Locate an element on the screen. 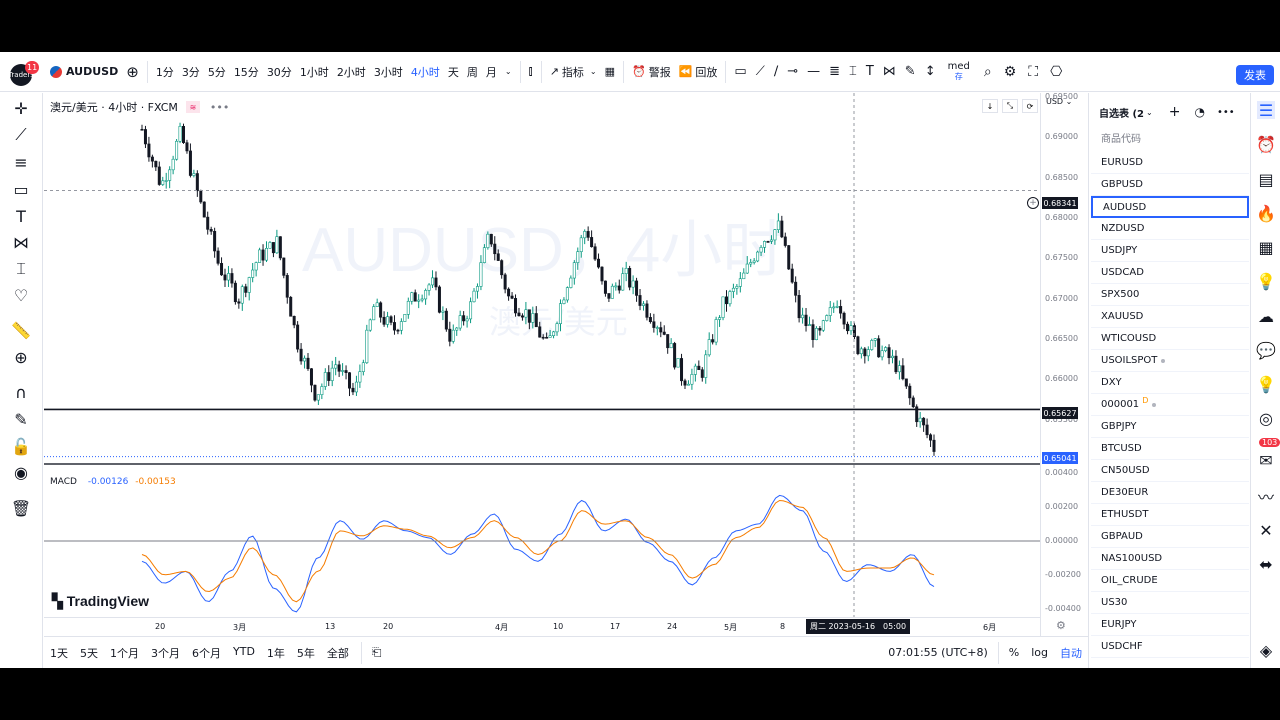  time-axis: 20 3月 13 20 4月 10 17 24 5月 8 6月 is located at coordinates (542, 626).